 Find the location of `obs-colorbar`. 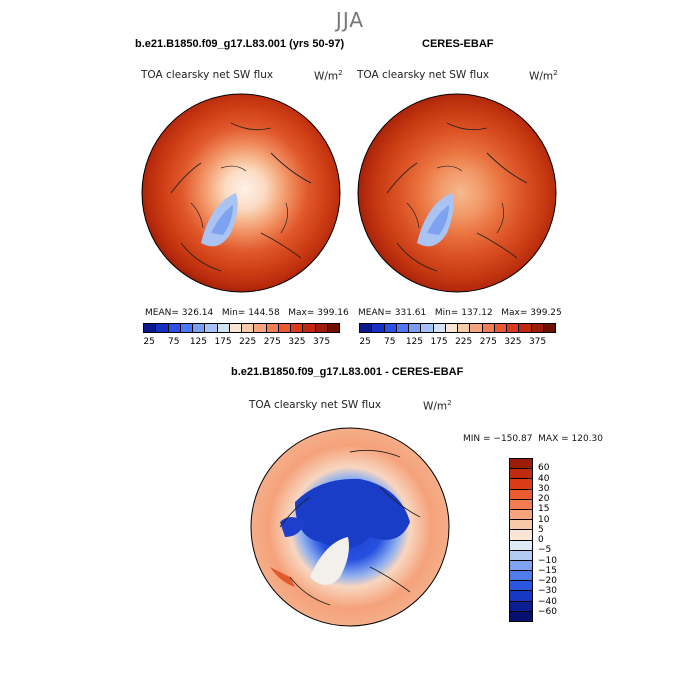

obs-colorbar is located at coordinates (457, 328).